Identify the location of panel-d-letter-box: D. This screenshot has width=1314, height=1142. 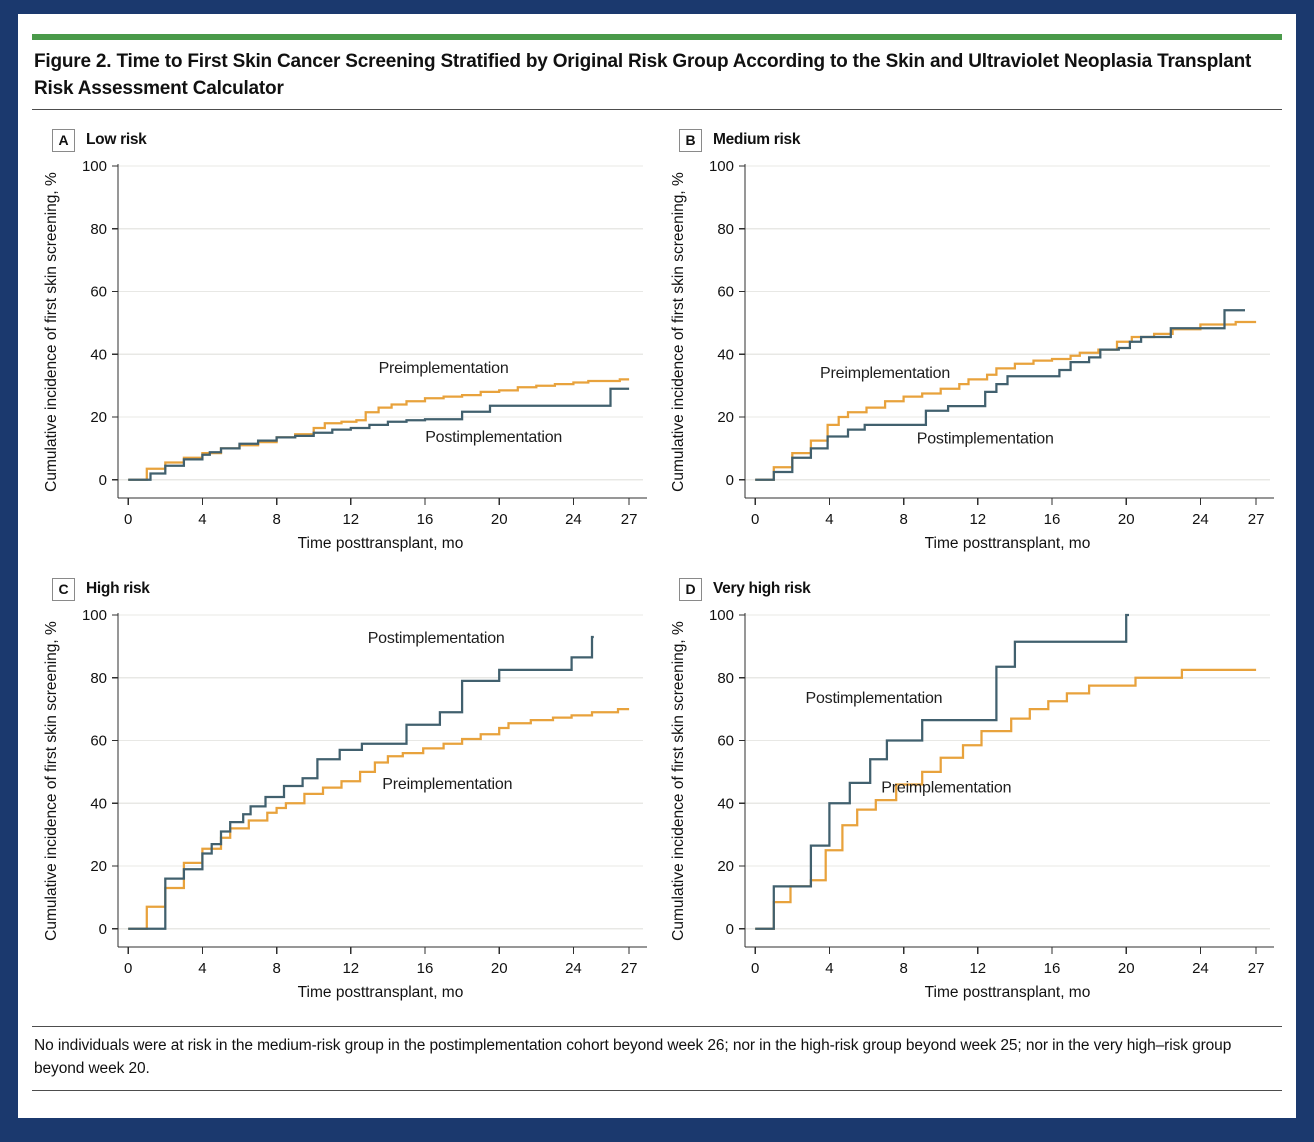
(690, 589).